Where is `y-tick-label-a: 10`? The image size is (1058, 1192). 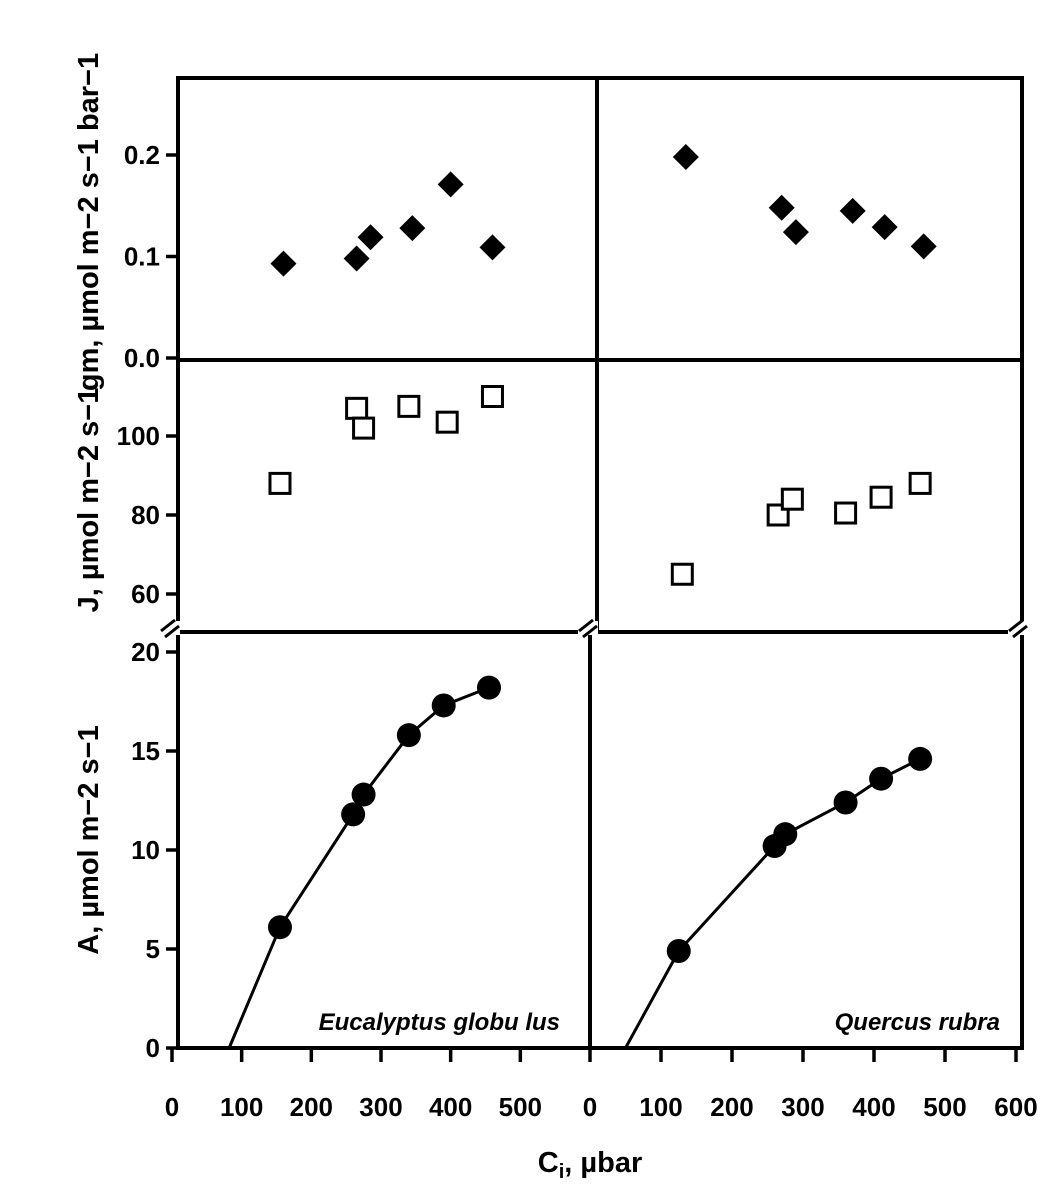
y-tick-label-a: 10 is located at coordinates (145, 850).